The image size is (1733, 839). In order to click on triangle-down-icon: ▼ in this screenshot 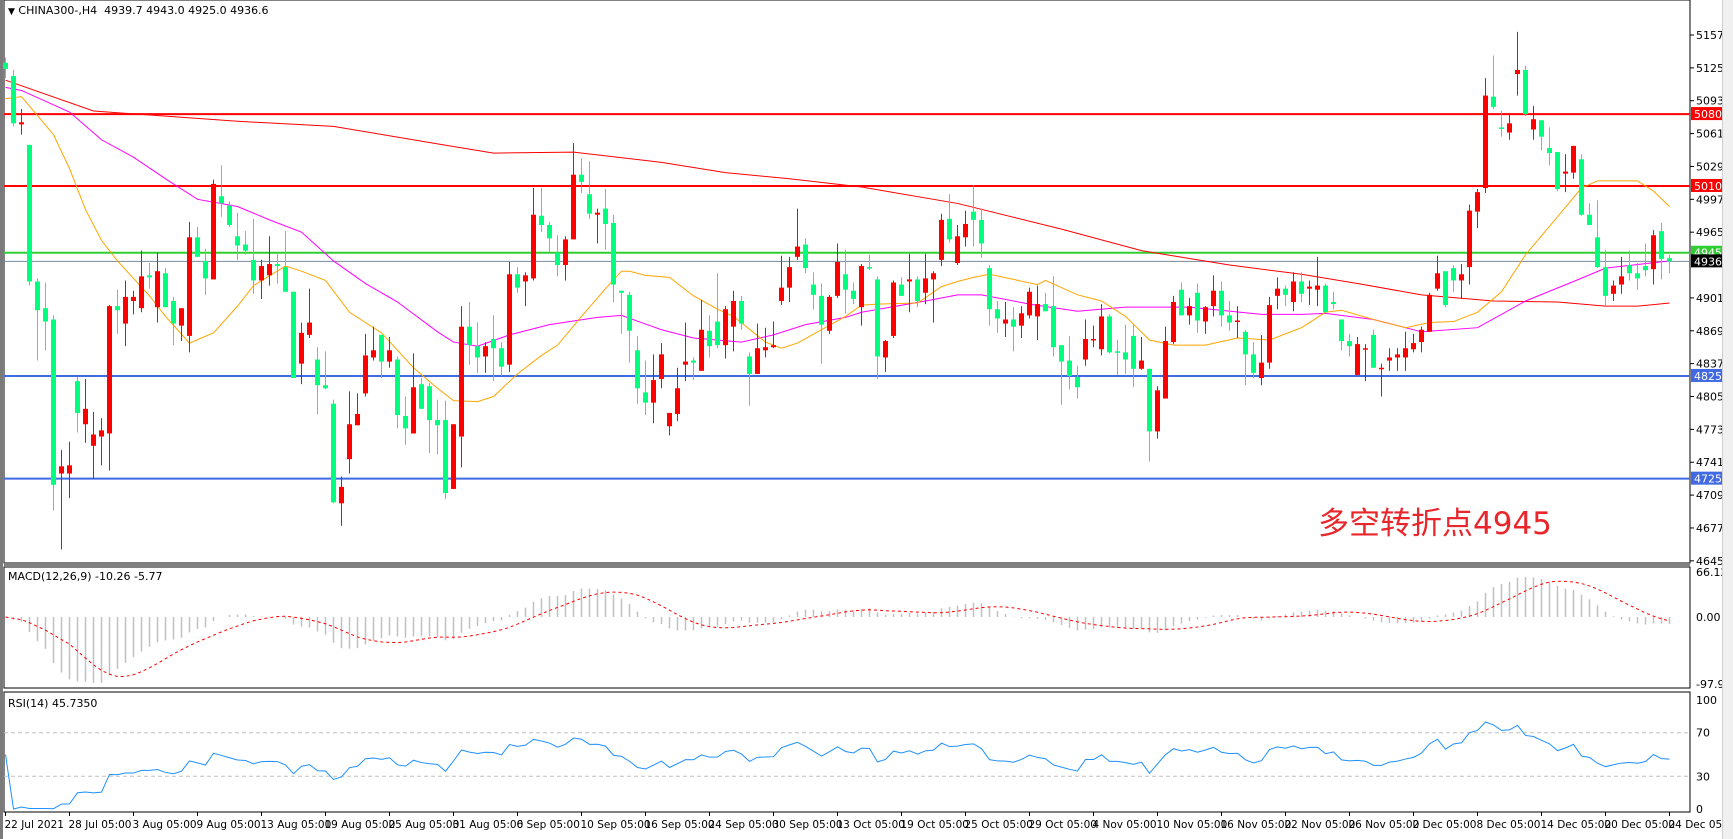, I will do `click(11, 12)`.